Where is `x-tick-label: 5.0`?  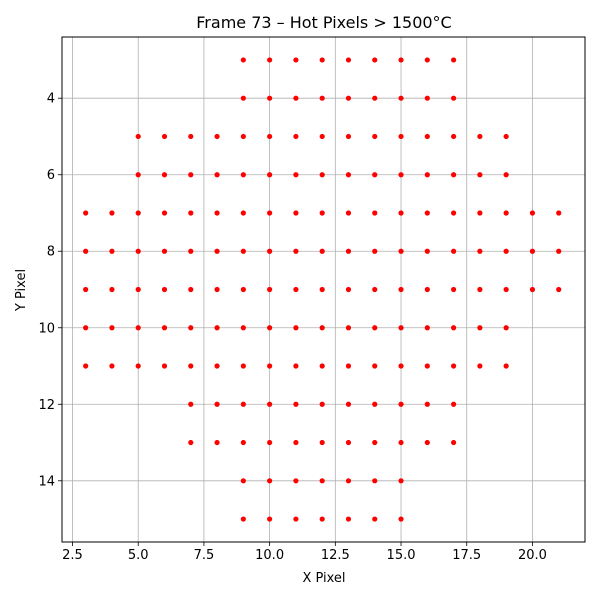 x-tick-label: 5.0 is located at coordinates (138, 555).